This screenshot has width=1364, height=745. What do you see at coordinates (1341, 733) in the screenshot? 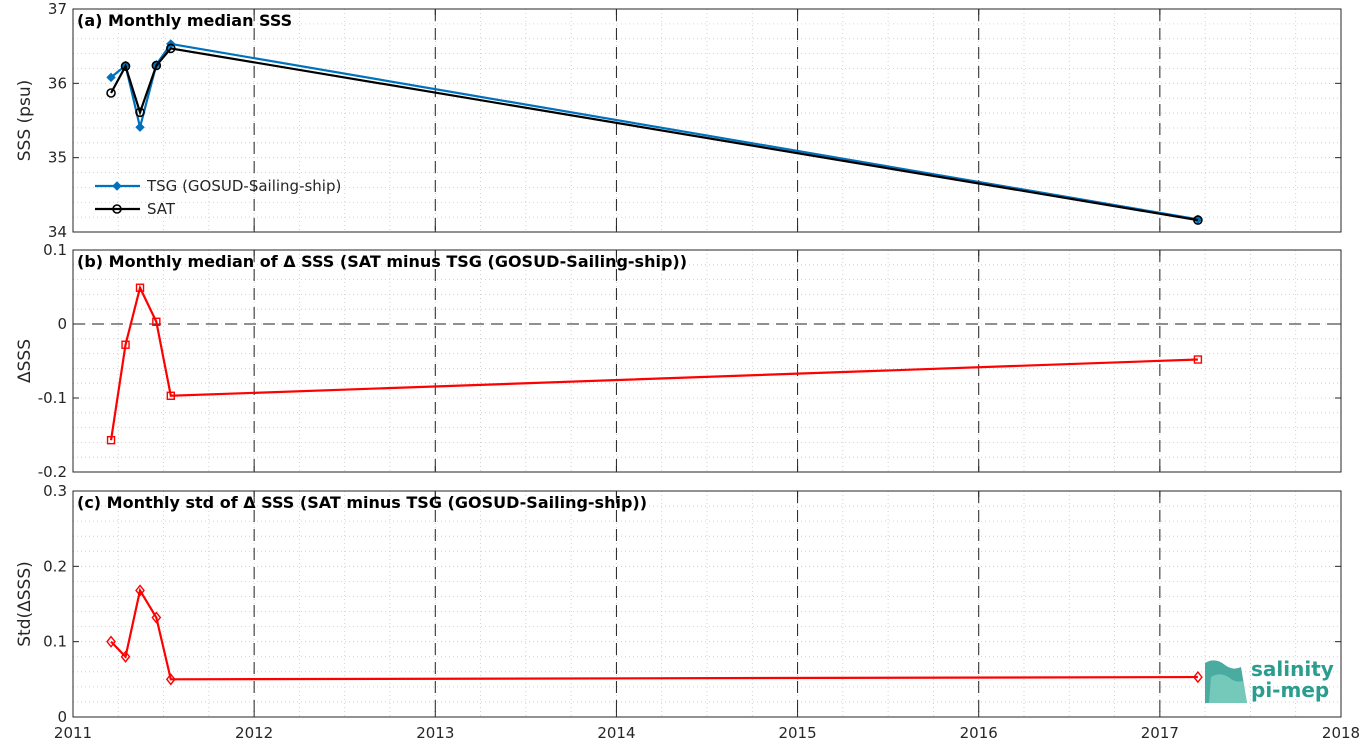
I see `x-tick-label: 2018` at bounding box center [1341, 733].